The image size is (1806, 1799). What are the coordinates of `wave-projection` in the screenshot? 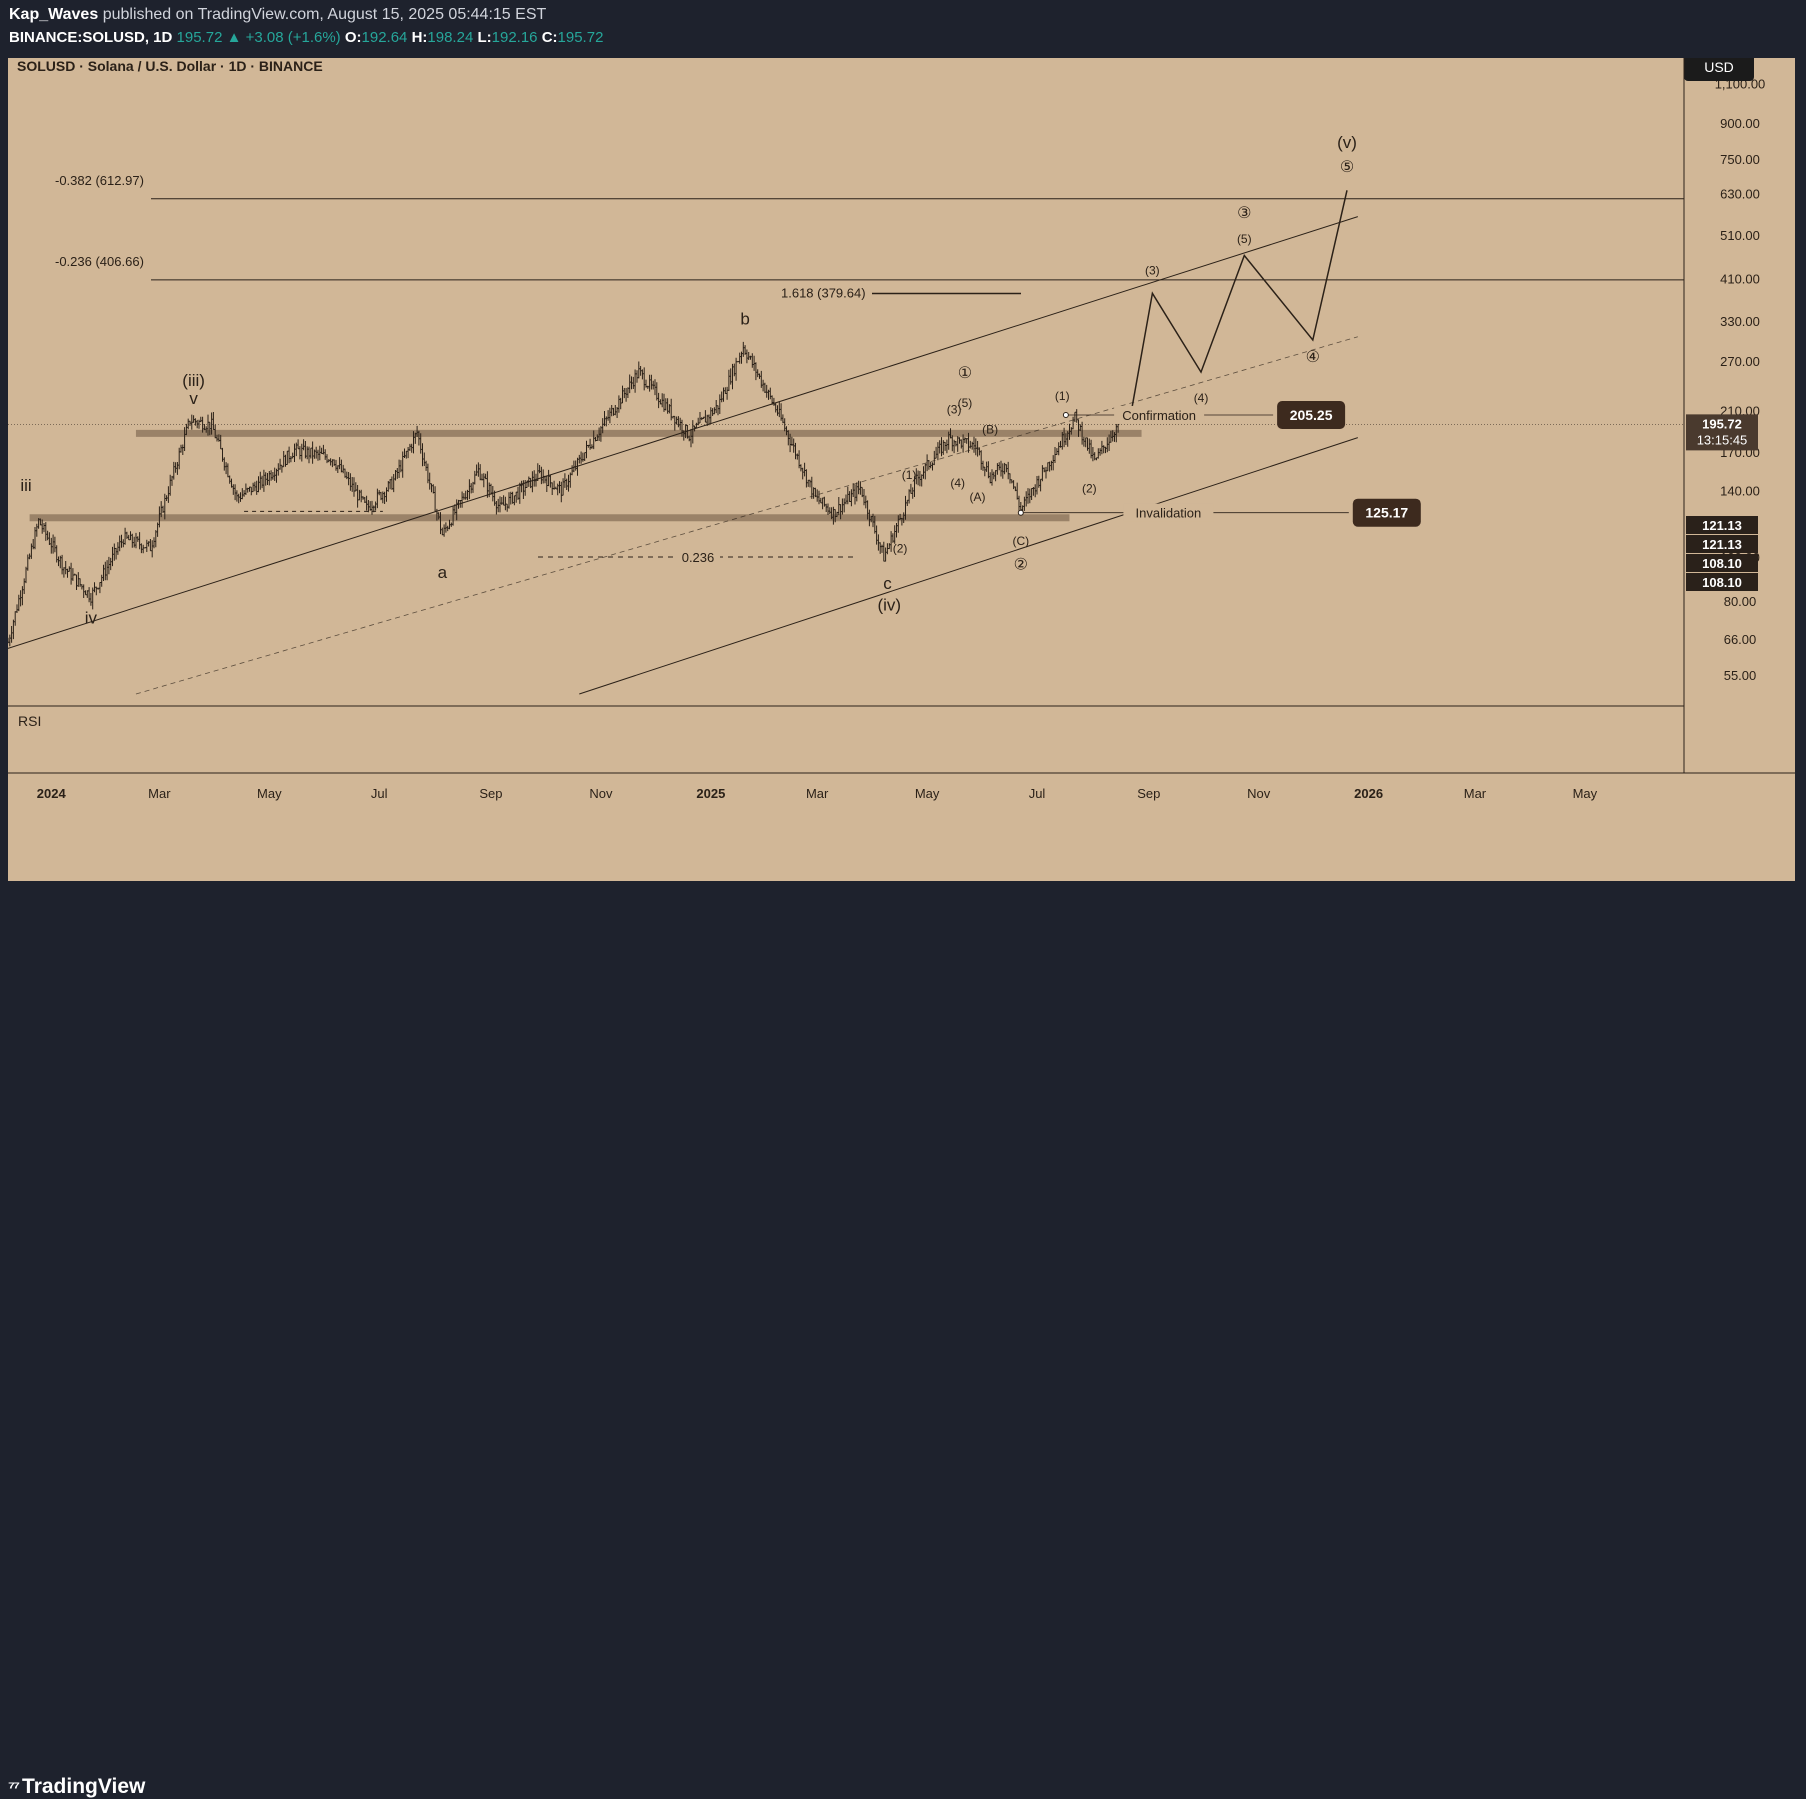 It's located at (1232, 308).